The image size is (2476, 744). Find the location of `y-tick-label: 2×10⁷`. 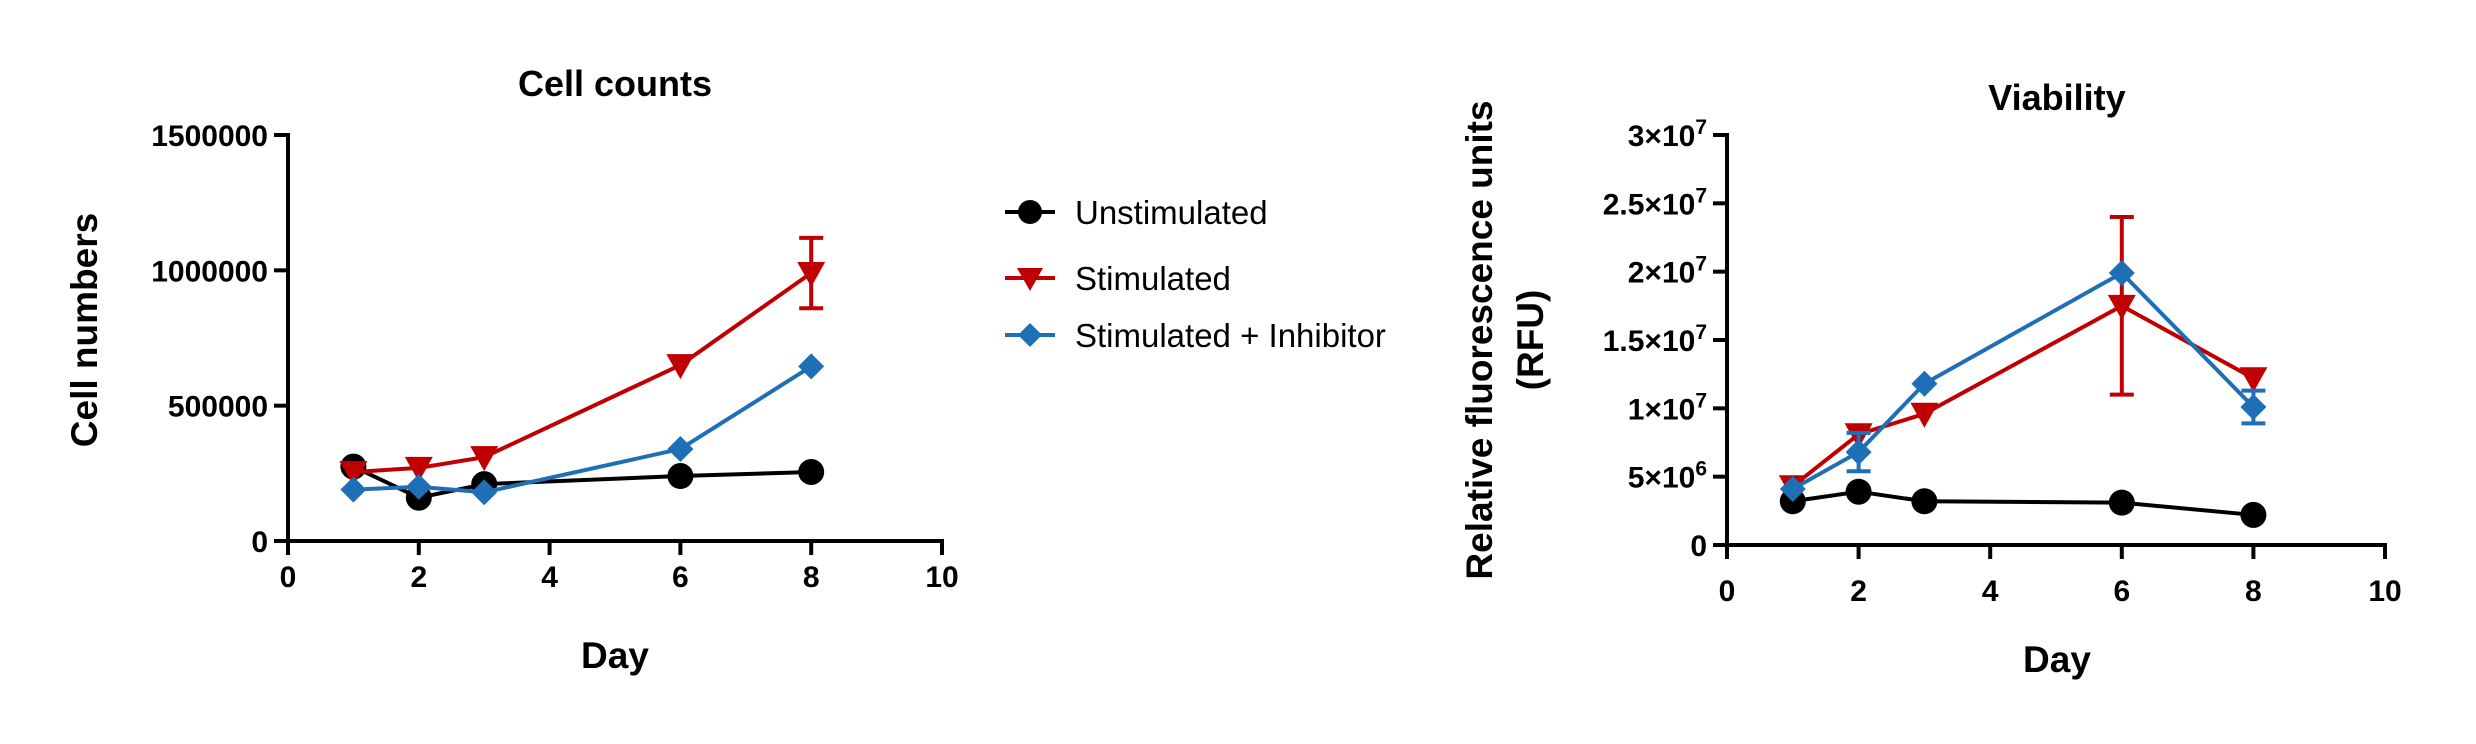

y-tick-label: 2×10⁷ is located at coordinates (1667, 271).